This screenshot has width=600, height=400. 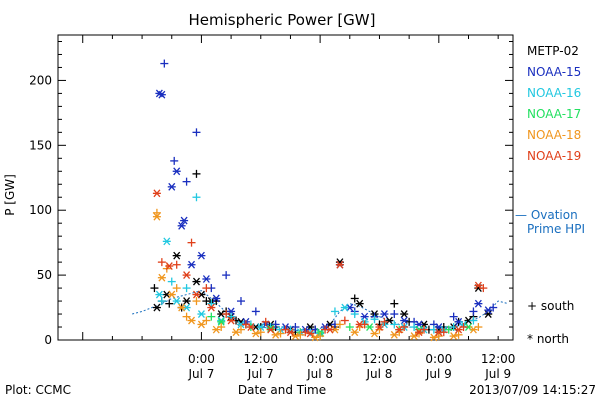 I want to click on legend-ovation-line2: Prime HPI, so click(x=556, y=229).